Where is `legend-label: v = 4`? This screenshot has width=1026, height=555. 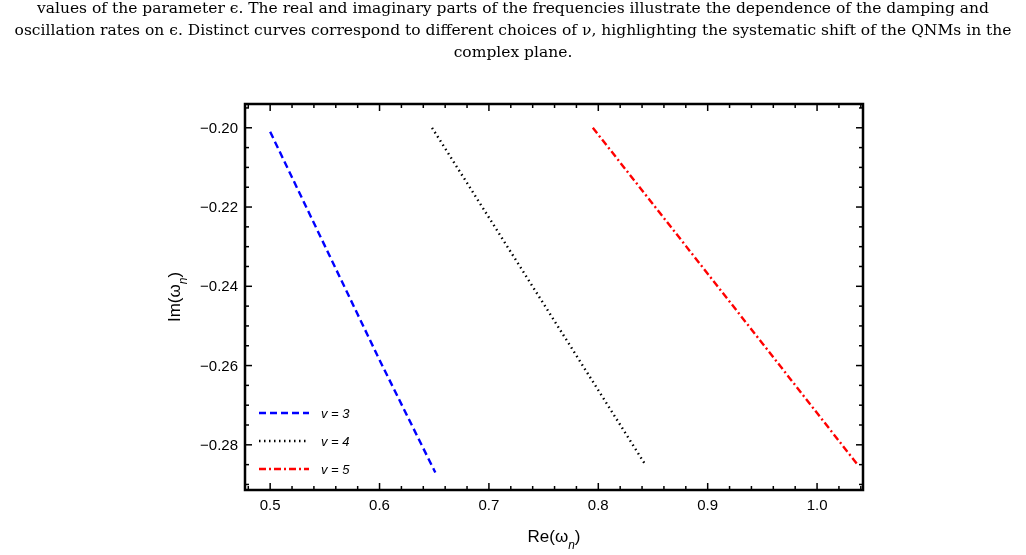 legend-label: v = 4 is located at coordinates (335, 441).